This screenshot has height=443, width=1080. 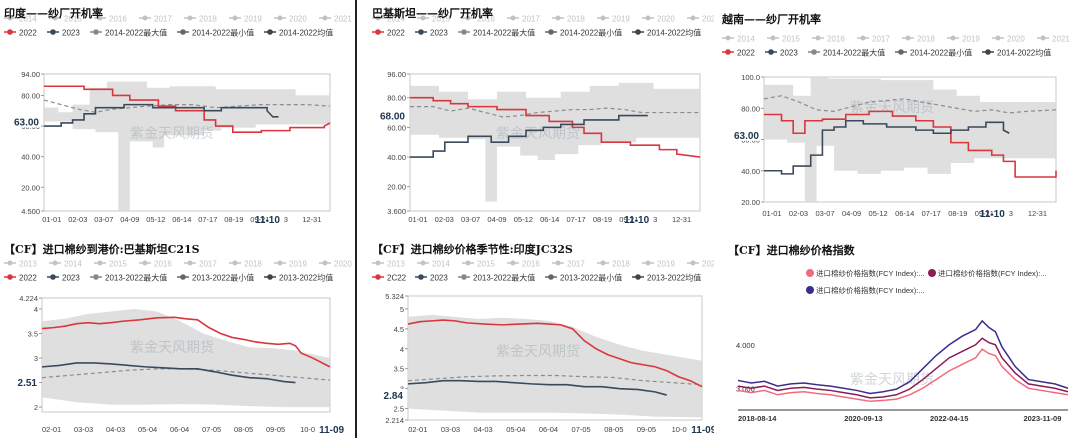 I want to click on x-tick-label: 2023-11-09, so click(x=1042, y=418).